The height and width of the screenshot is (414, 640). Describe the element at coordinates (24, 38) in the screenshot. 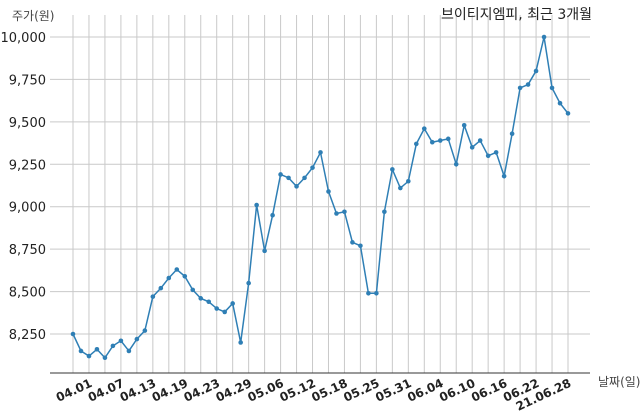

I see `y-tick-label: 10,000` at that location.